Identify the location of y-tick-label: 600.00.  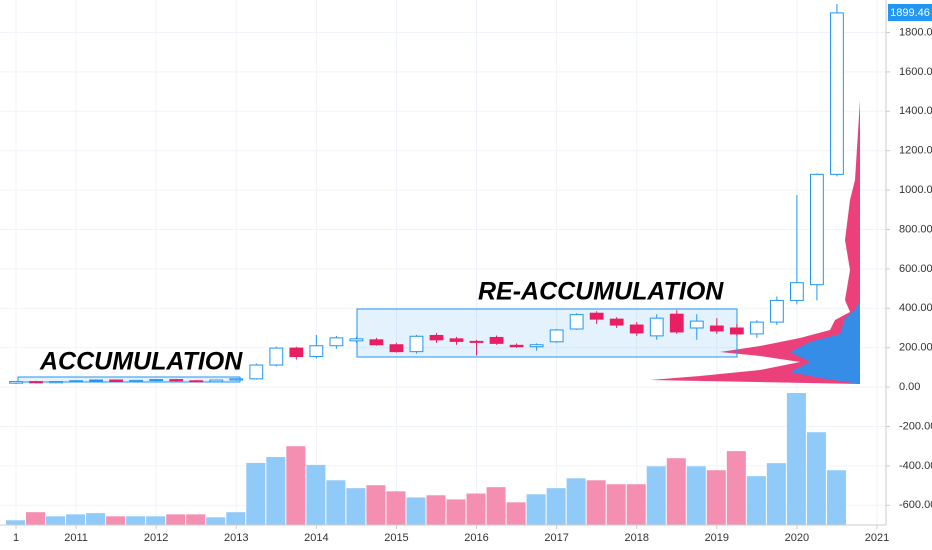
(915, 269).